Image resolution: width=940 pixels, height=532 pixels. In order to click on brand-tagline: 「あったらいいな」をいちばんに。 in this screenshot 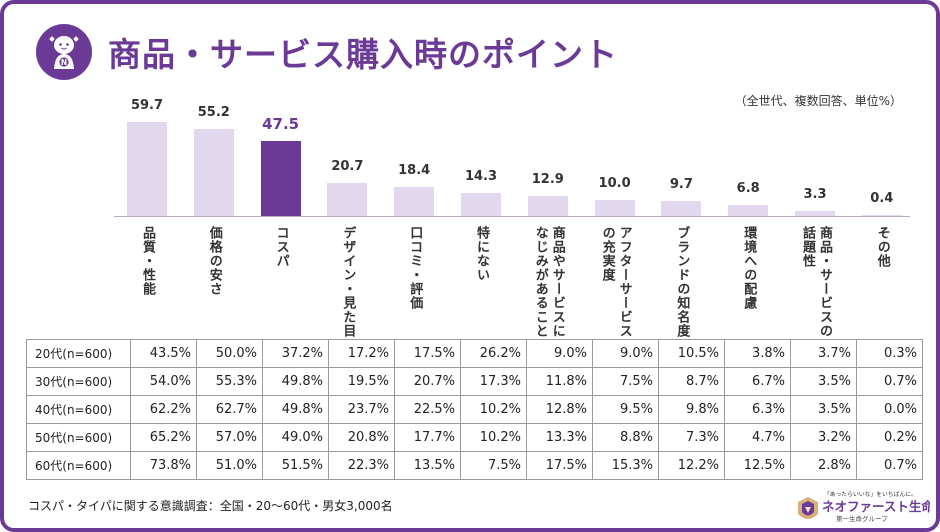, I will do `click(870, 494)`.